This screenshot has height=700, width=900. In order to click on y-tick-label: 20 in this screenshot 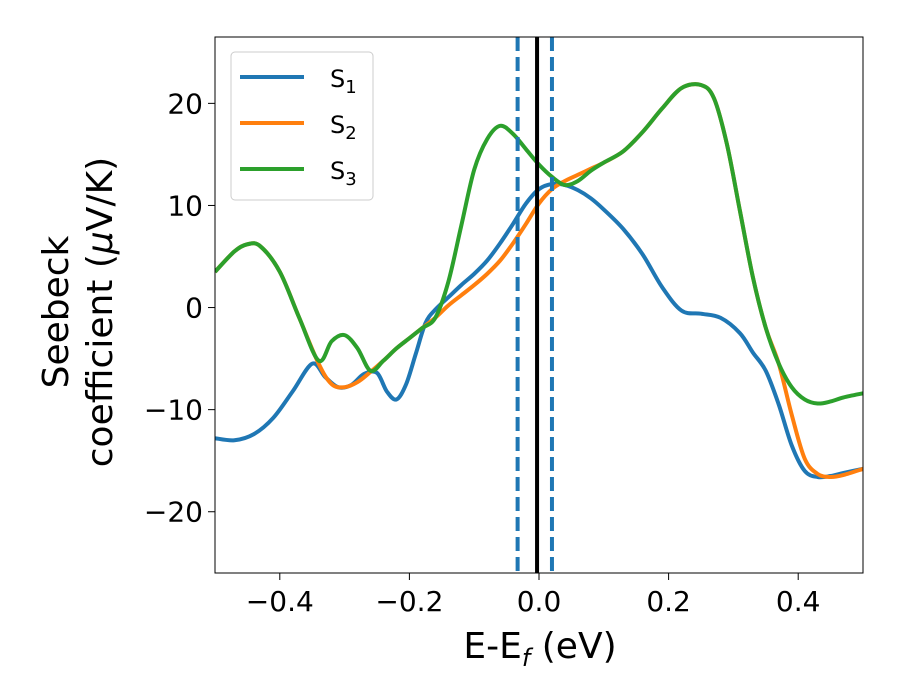, I will do `click(185, 103)`.